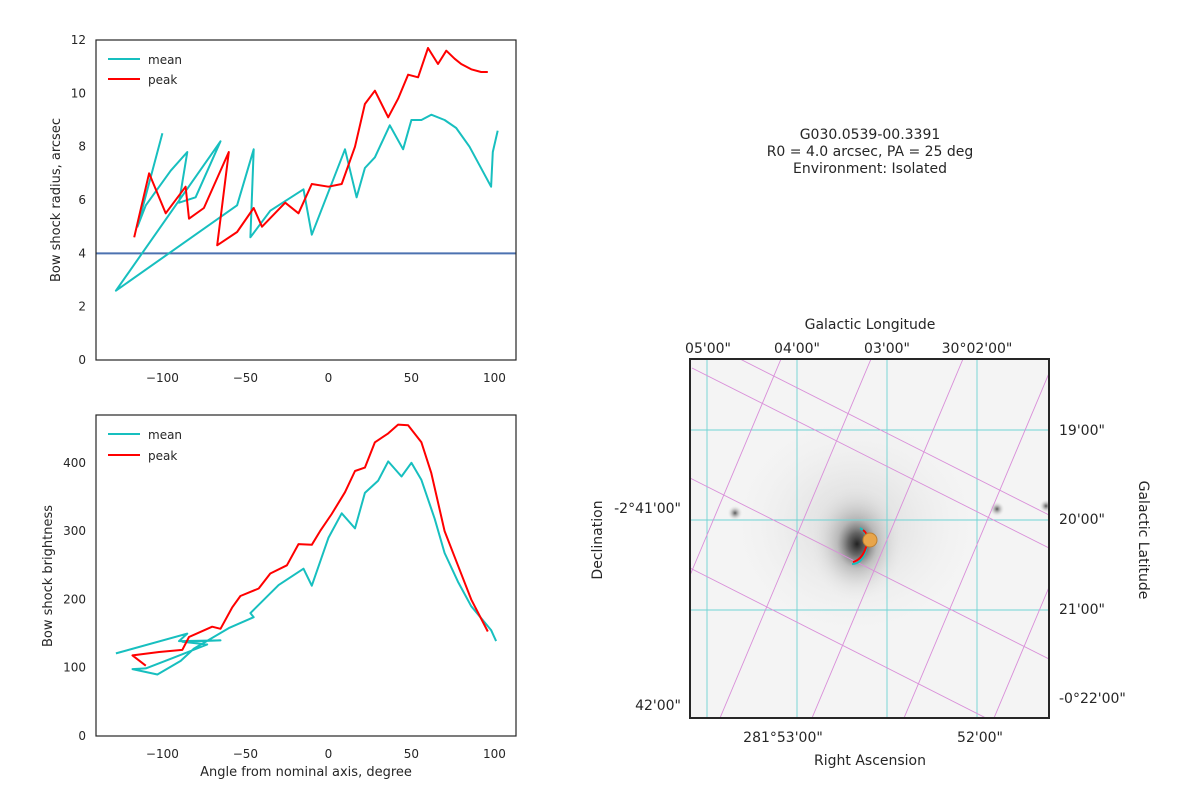 The height and width of the screenshot is (800, 1200). What do you see at coordinates (245, 378) in the screenshot?
I see `radius-x-tick-label: −50` at bounding box center [245, 378].